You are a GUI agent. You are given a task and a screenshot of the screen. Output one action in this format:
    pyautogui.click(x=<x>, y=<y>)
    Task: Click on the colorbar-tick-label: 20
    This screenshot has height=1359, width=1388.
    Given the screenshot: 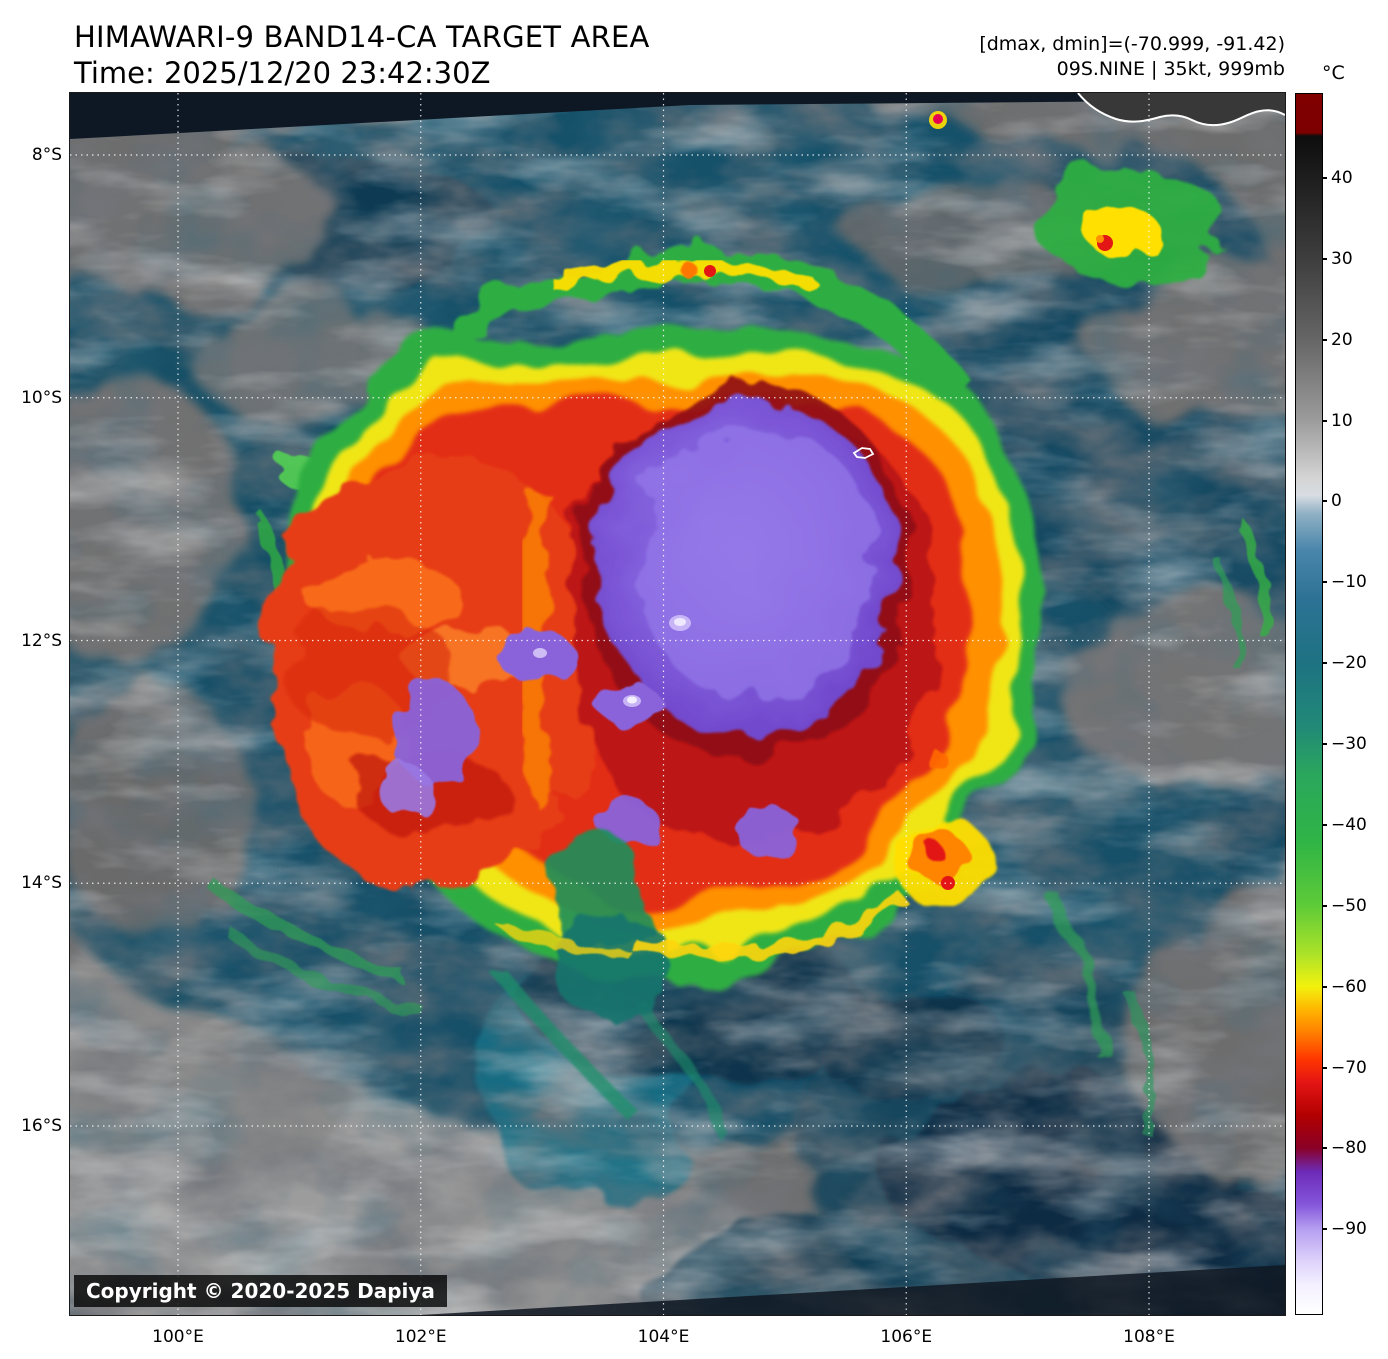 What is the action you would take?
    pyautogui.click(x=1342, y=339)
    